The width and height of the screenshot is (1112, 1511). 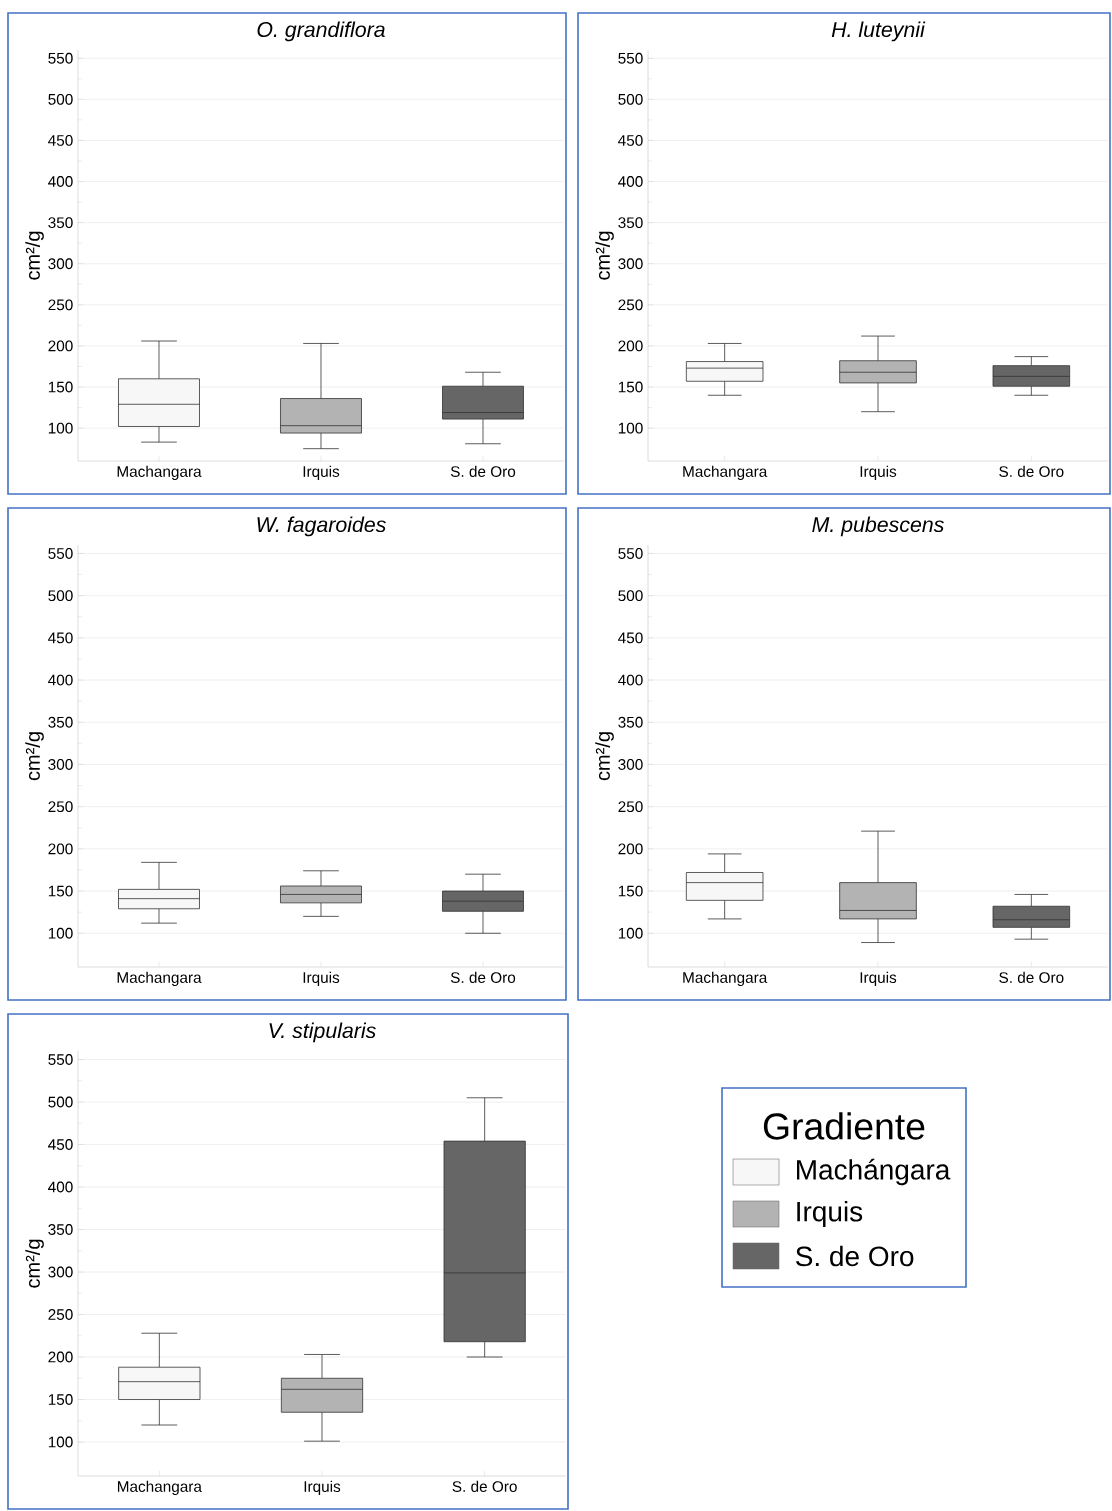 What do you see at coordinates (321, 526) in the screenshot?
I see `chart-title: W. fagaroides` at bounding box center [321, 526].